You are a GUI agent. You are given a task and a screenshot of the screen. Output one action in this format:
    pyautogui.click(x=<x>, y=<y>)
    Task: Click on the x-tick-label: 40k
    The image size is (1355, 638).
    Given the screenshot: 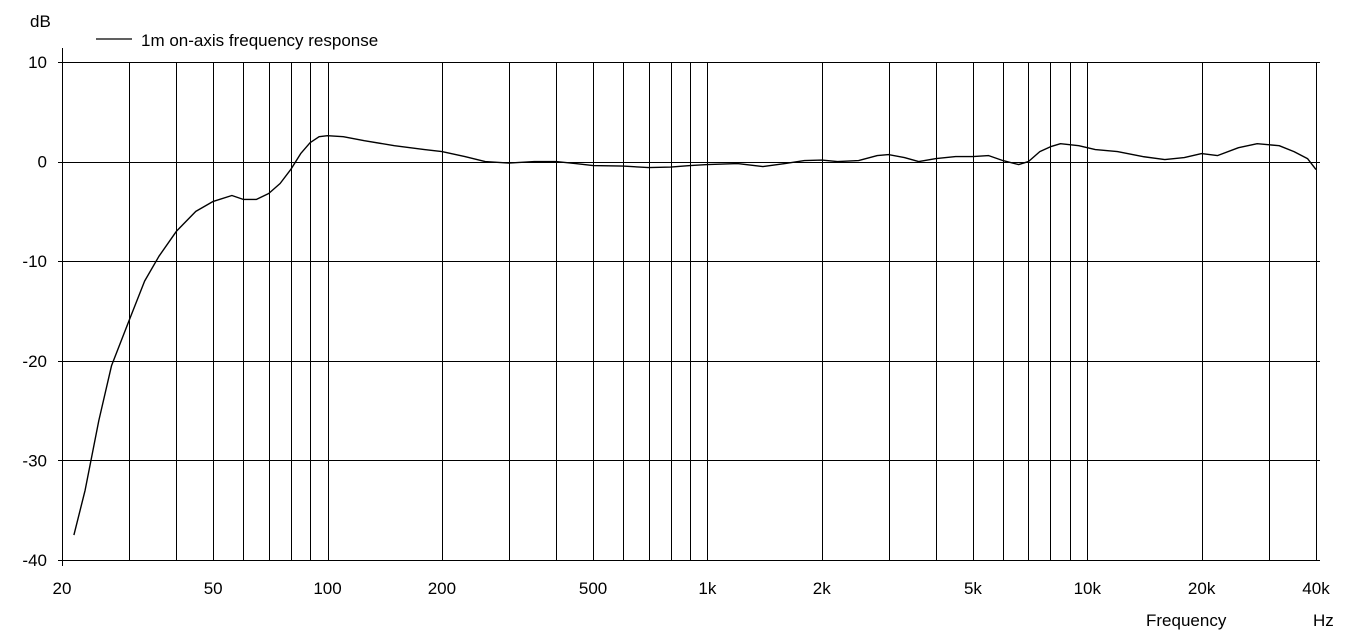 What is the action you would take?
    pyautogui.click(x=1316, y=588)
    